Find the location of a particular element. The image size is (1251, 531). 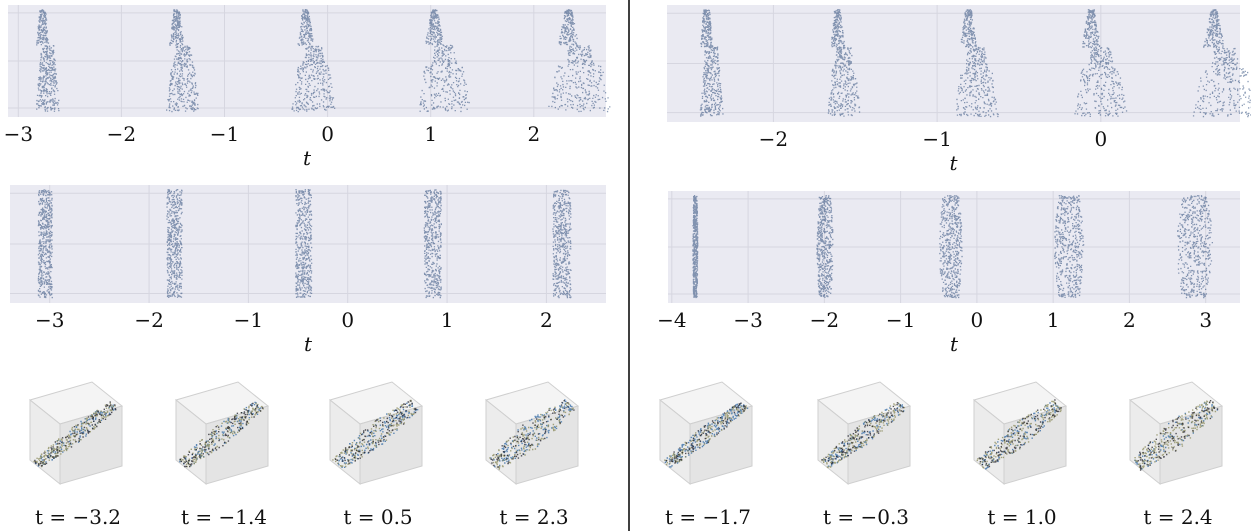

snapshot-3d-right-1: t = −1.7 is located at coordinates (706, 455).